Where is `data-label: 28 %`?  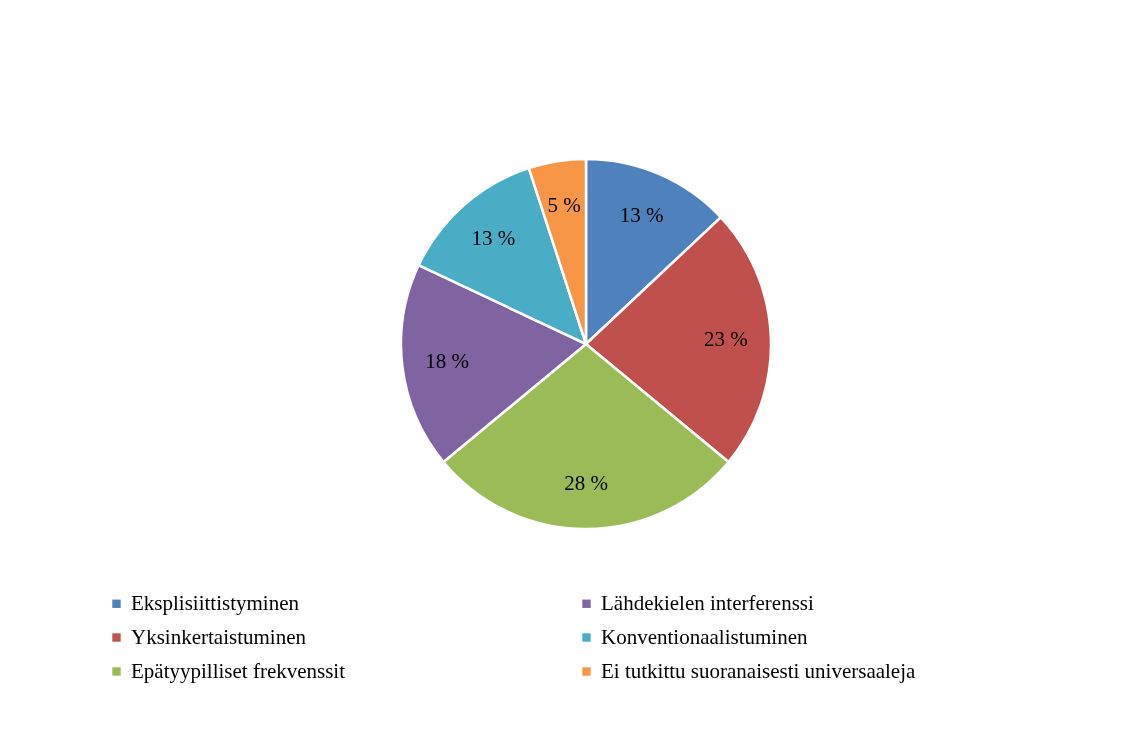 data-label: 28 % is located at coordinates (586, 483).